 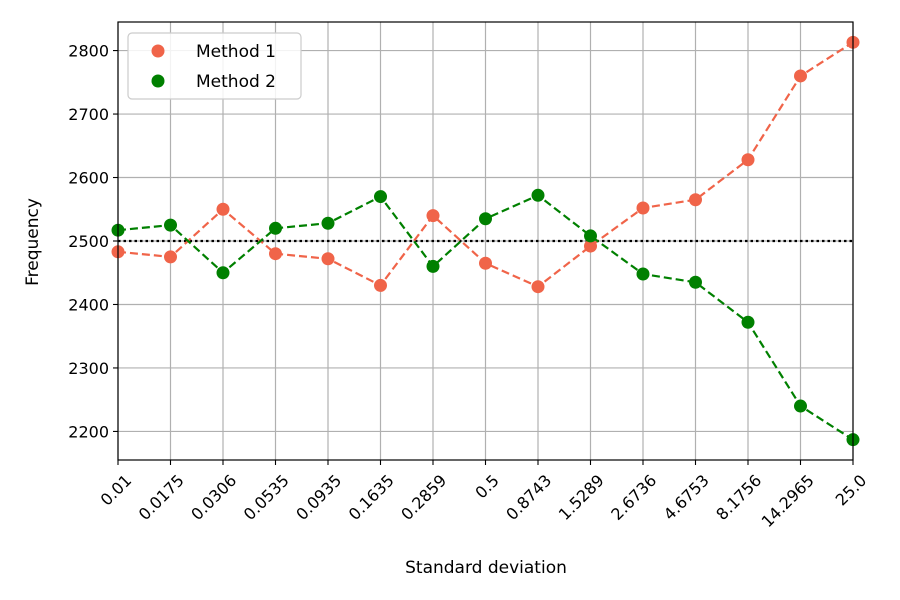 I want to click on y-tick-label: 2200, so click(x=88, y=431).